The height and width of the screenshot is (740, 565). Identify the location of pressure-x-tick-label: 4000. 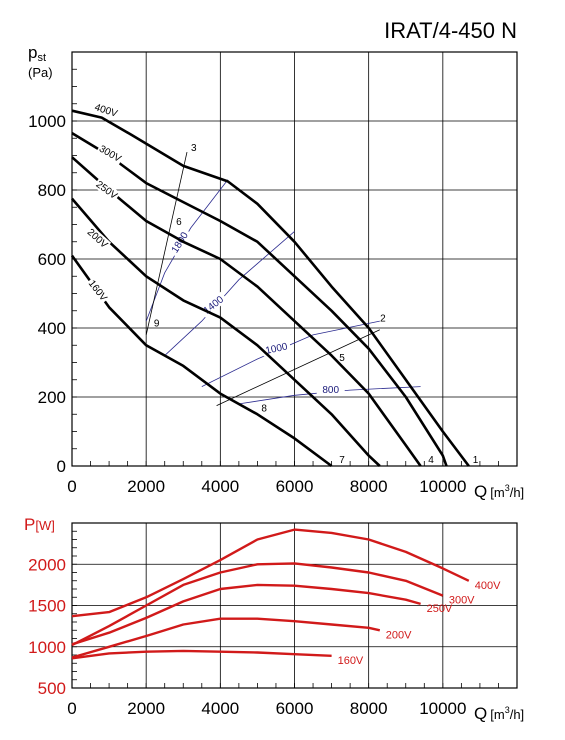
(220, 486).